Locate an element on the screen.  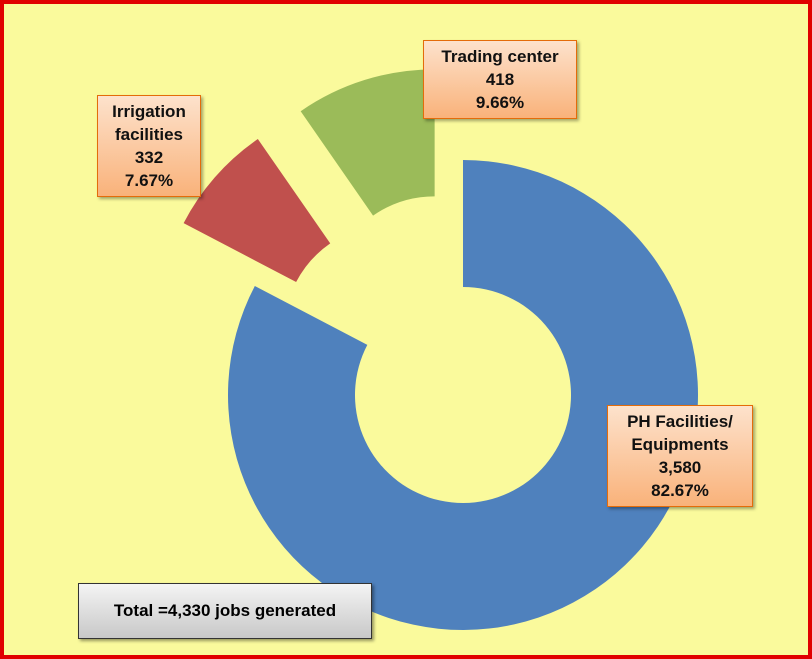
percentage-label: 9.66% is located at coordinates (500, 102).